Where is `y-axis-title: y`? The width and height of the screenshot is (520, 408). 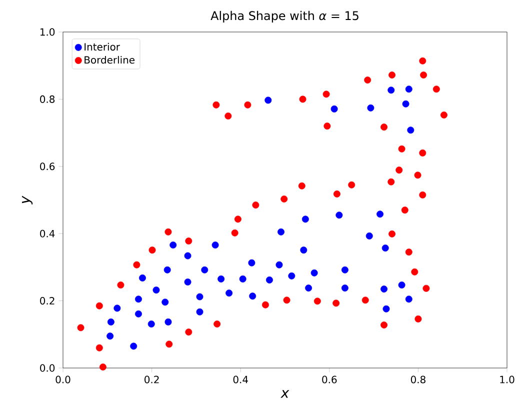
y-axis-title: y is located at coordinates (27, 200).